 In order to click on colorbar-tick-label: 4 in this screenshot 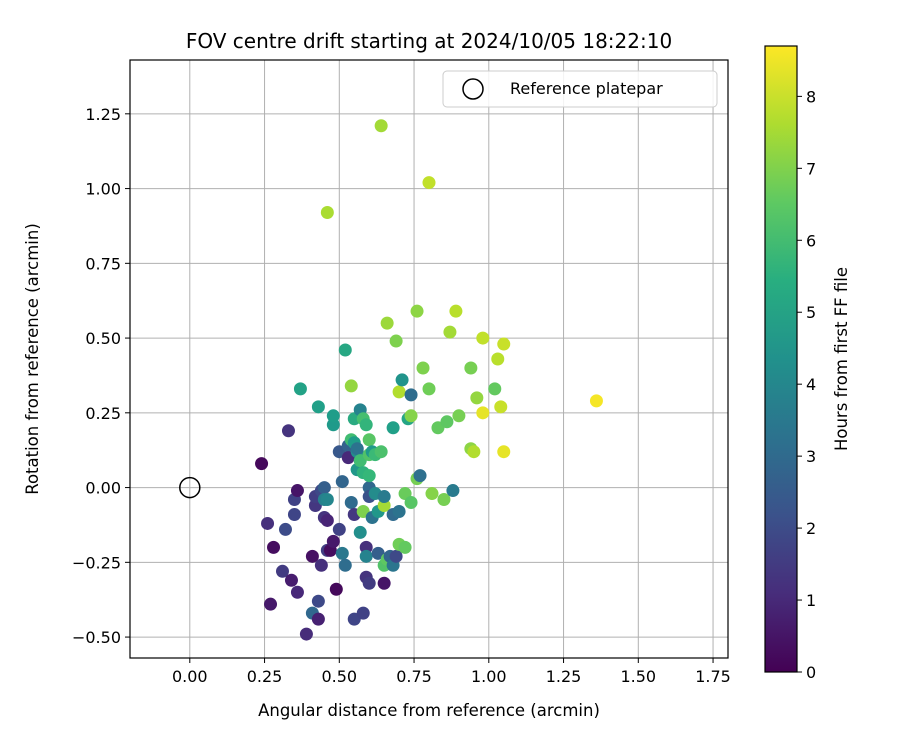, I will do `click(811, 384)`.